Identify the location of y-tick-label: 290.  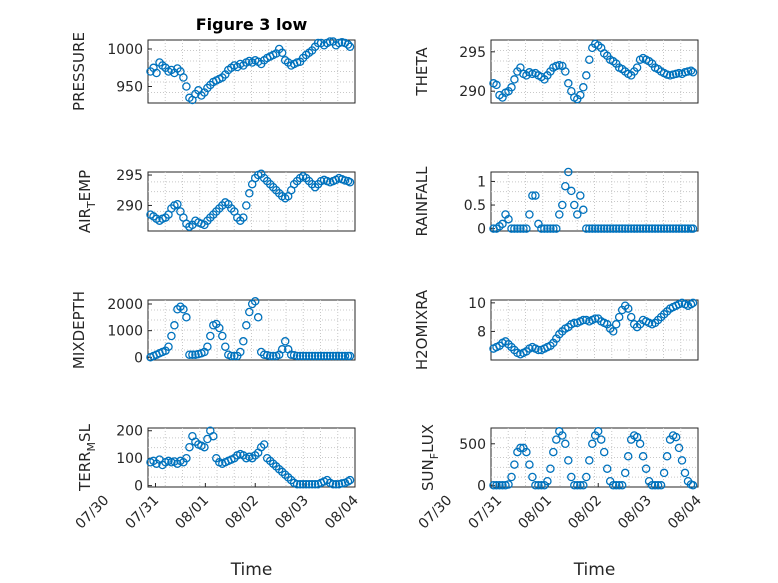
(472, 92).